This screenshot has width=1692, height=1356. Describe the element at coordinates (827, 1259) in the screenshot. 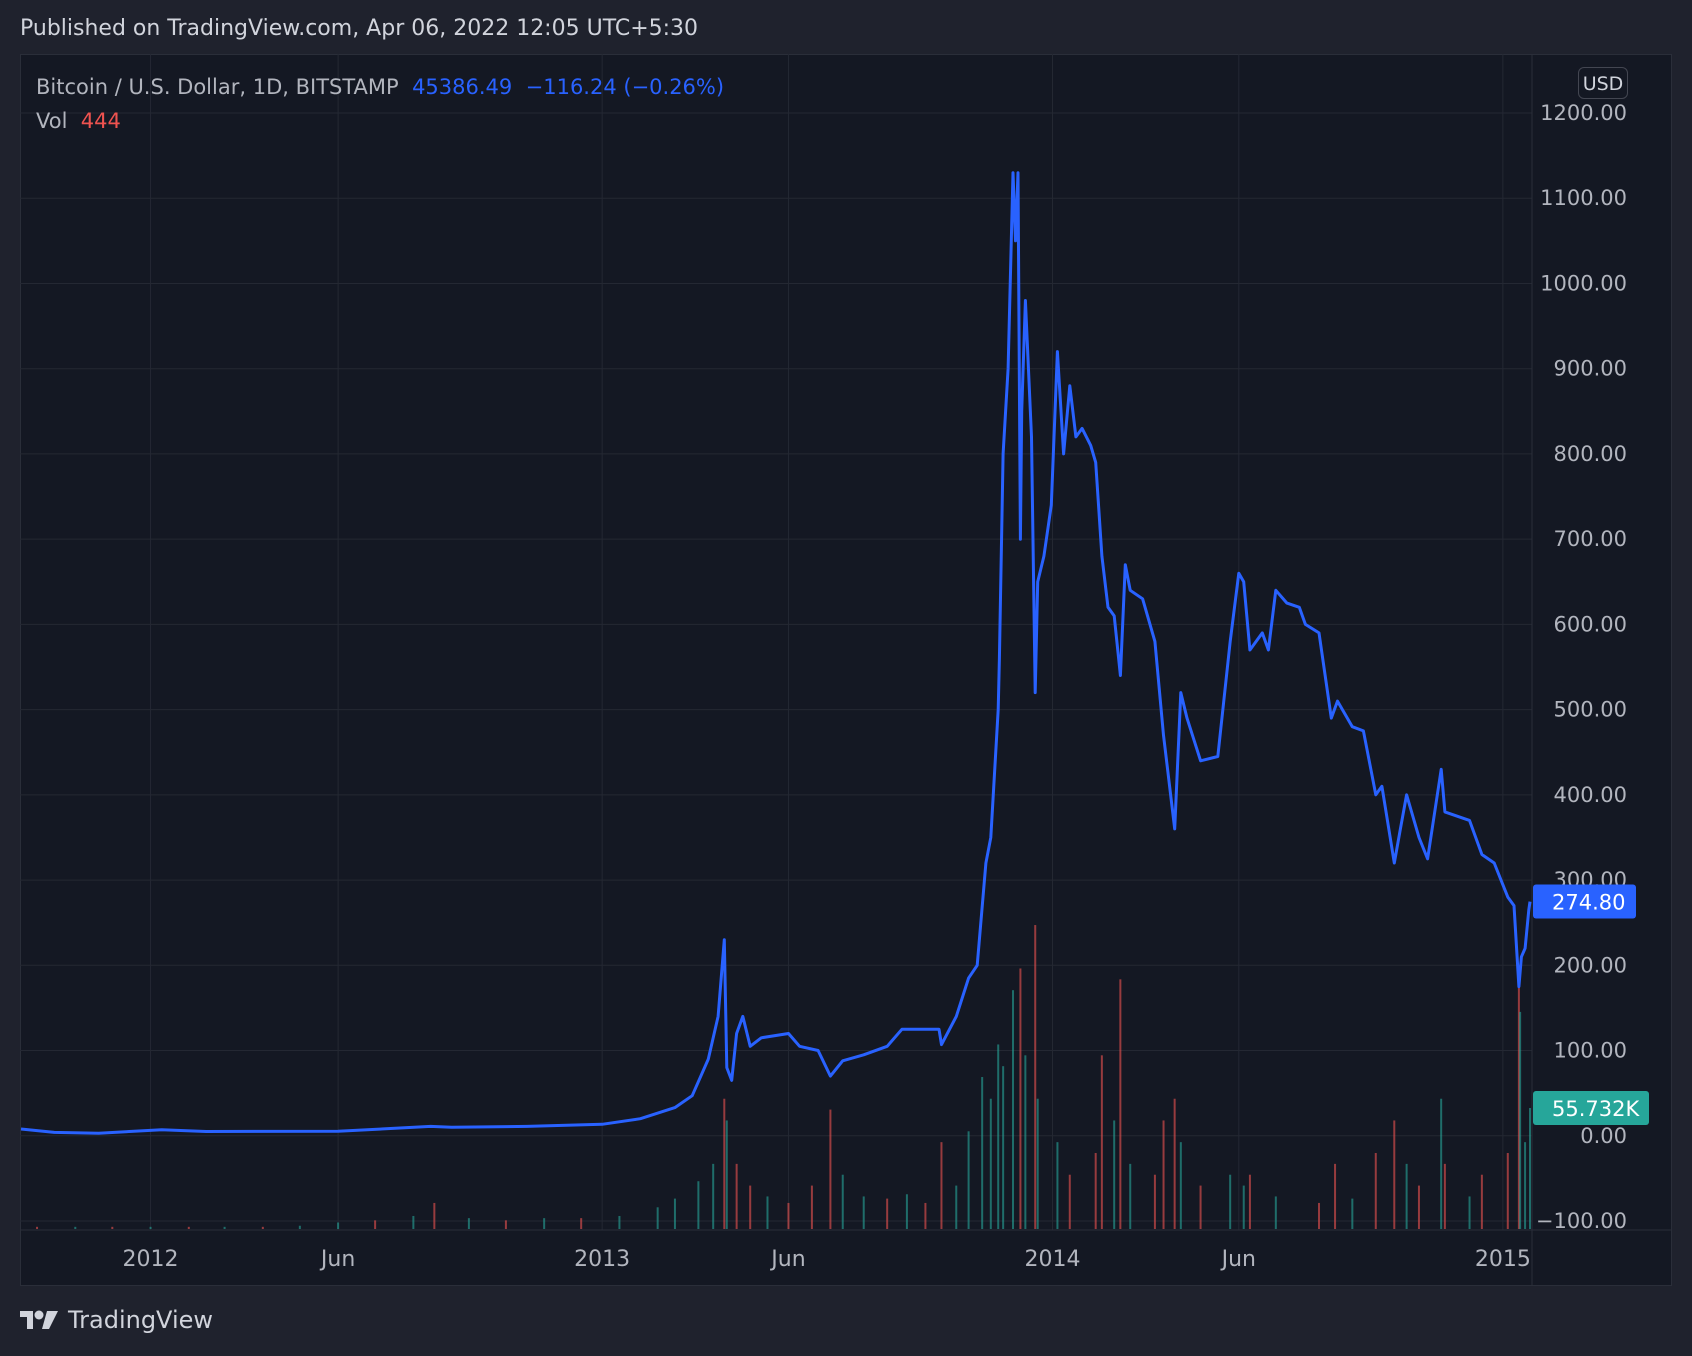

I see `time-axis: 2012 Jun 2013 Jun 2014 Jun 2015` at that location.